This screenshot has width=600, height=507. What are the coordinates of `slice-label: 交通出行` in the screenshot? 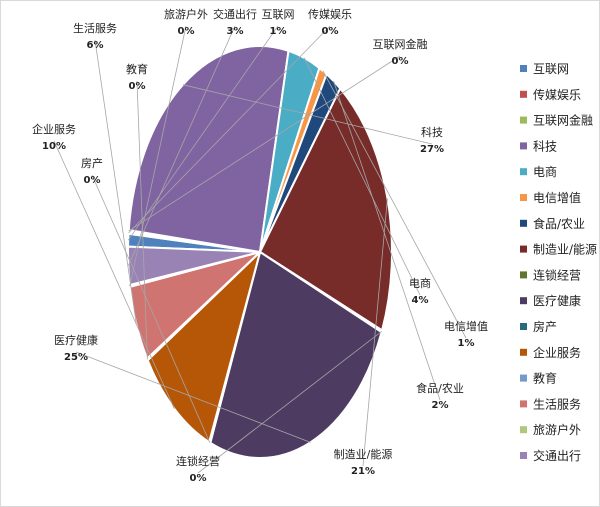 It's located at (235, 14).